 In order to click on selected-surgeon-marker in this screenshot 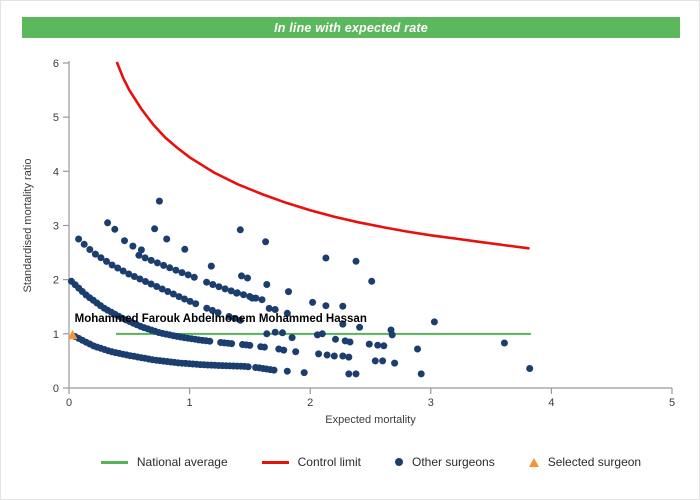, I will do `click(72, 334)`.